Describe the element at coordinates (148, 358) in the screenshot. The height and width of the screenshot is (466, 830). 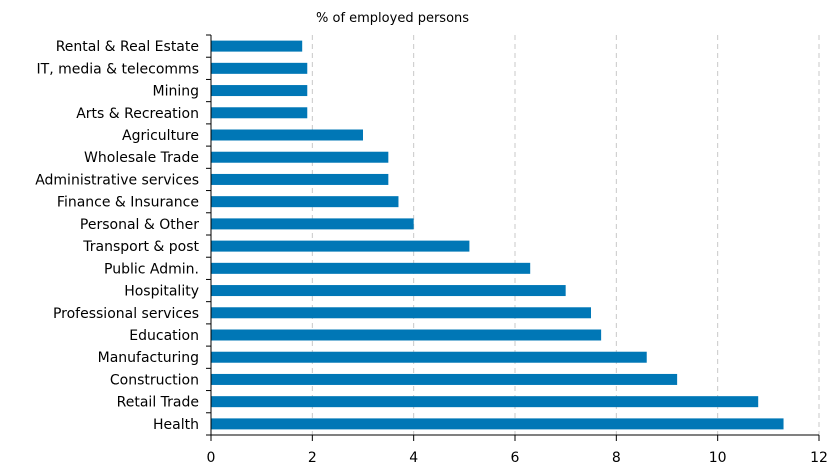
I see `category-label: Manufacturing` at that location.